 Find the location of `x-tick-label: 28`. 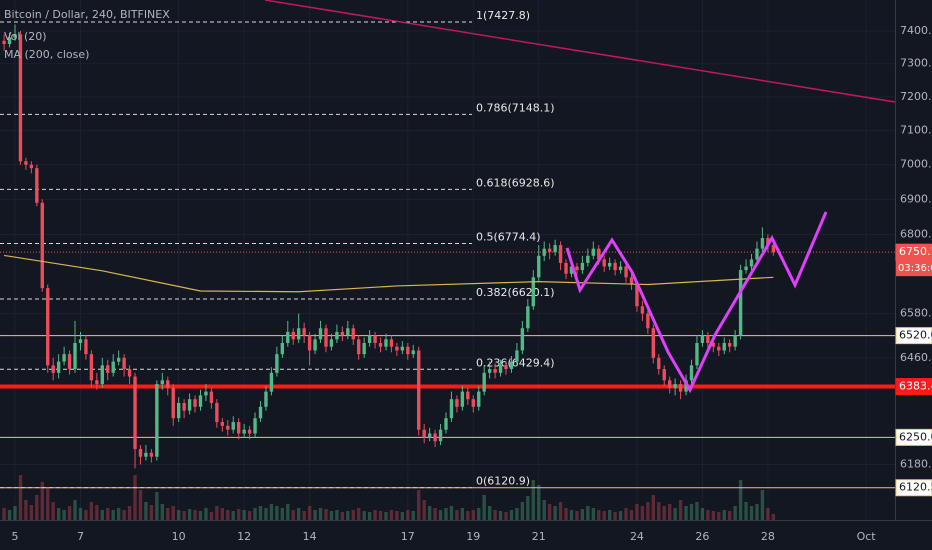

x-tick-label: 28 is located at coordinates (768, 536).